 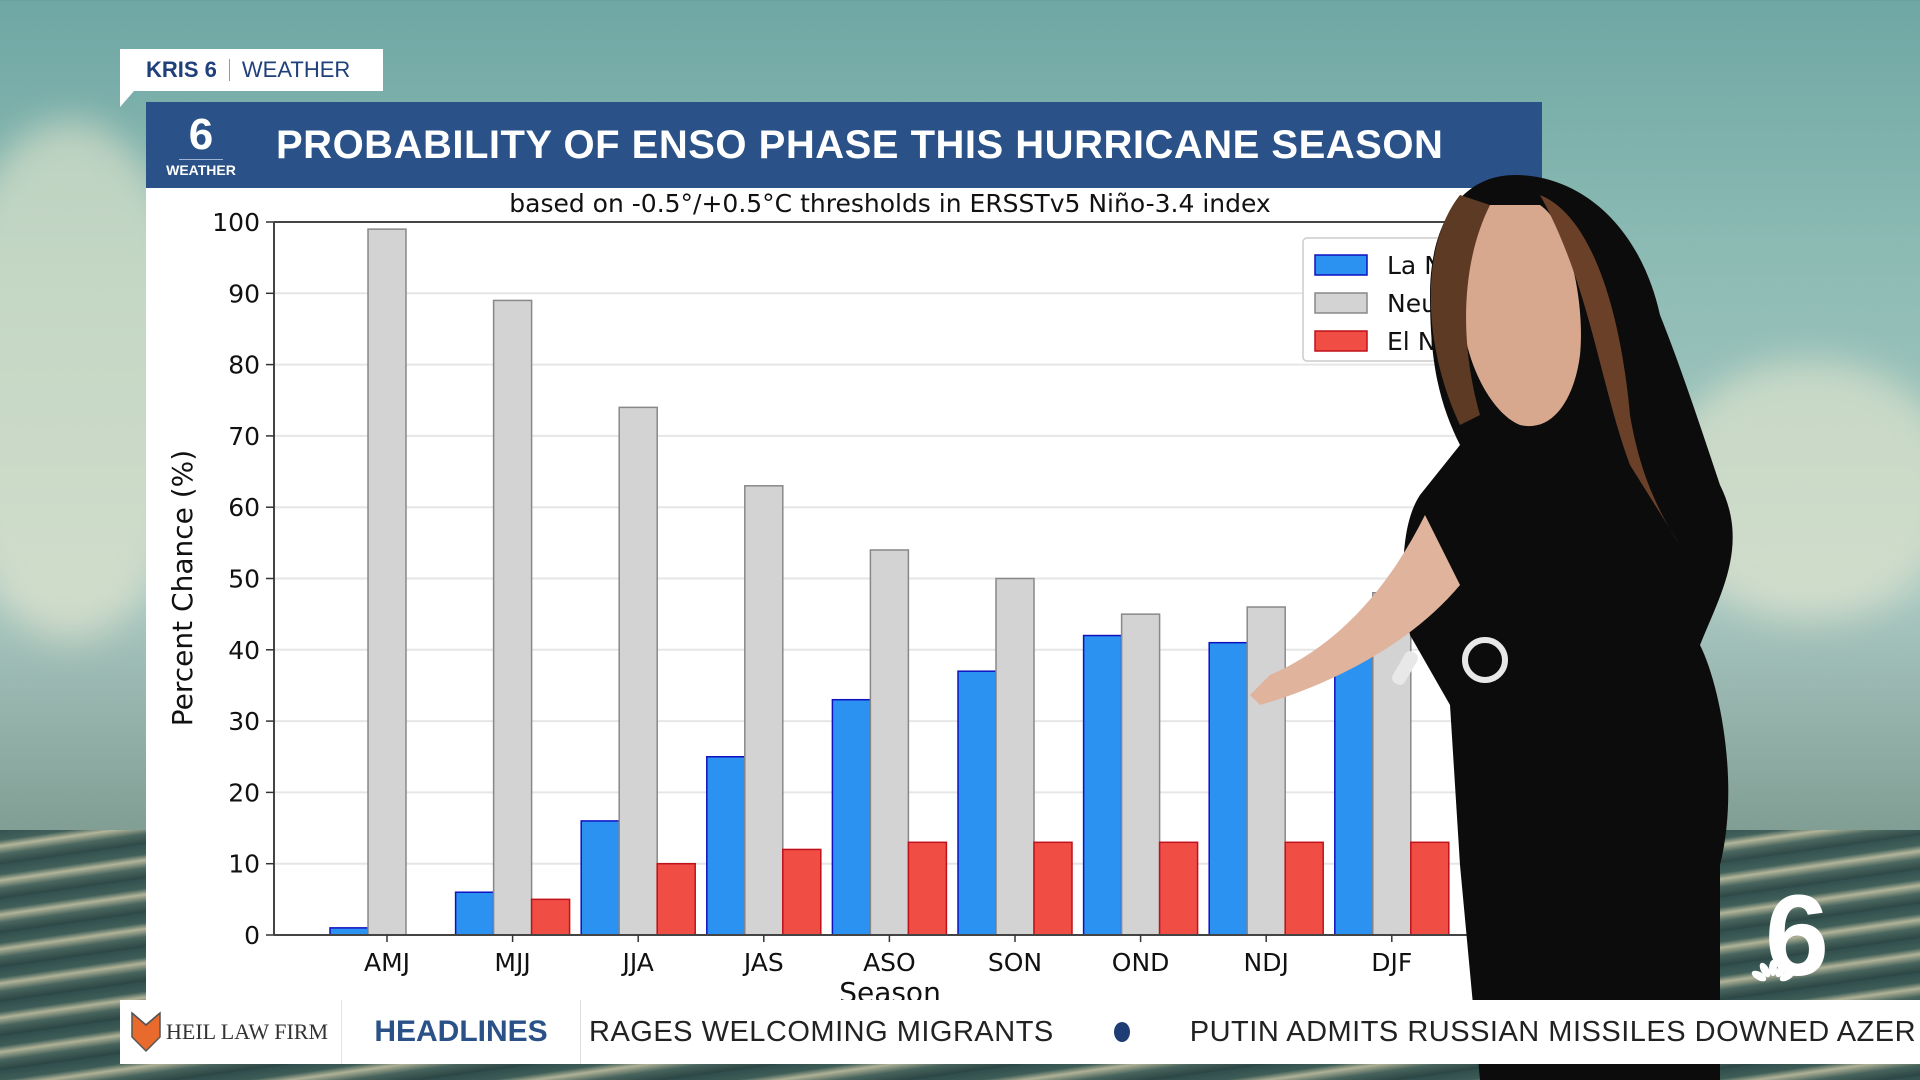 I want to click on y-tick-label: 80, so click(x=244, y=365).